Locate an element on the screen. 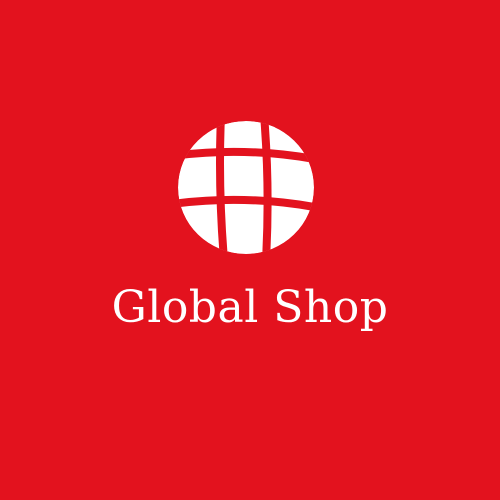 The image size is (500, 500). brand-name: Global Shop is located at coordinates (250, 307).